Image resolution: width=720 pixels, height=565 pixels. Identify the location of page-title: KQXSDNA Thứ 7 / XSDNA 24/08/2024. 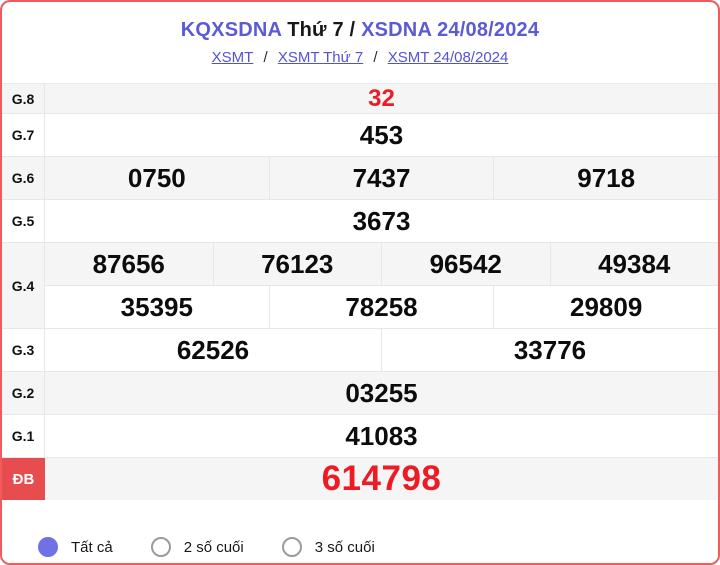
(360, 30).